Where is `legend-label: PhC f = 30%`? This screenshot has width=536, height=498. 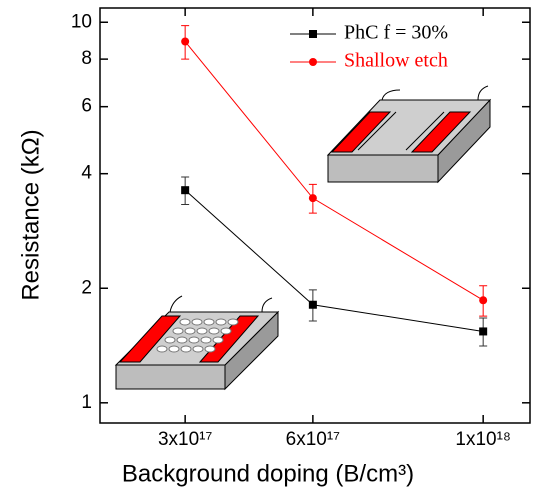
legend-label: PhC f = 30% is located at coordinates (396, 33).